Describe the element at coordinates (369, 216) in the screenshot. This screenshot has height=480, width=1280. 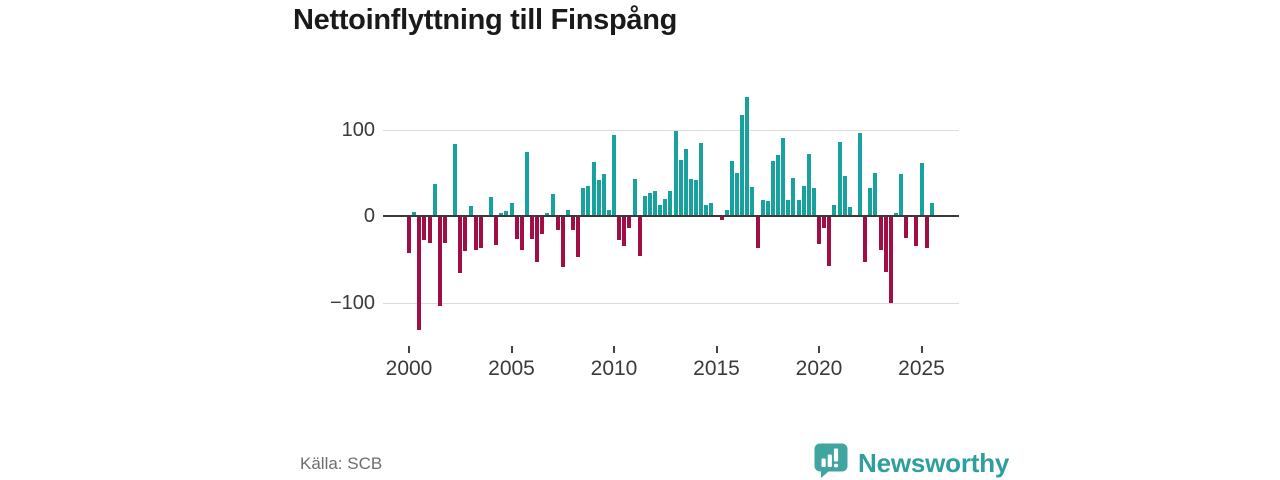
I see `y-tick-label: 0` at that location.